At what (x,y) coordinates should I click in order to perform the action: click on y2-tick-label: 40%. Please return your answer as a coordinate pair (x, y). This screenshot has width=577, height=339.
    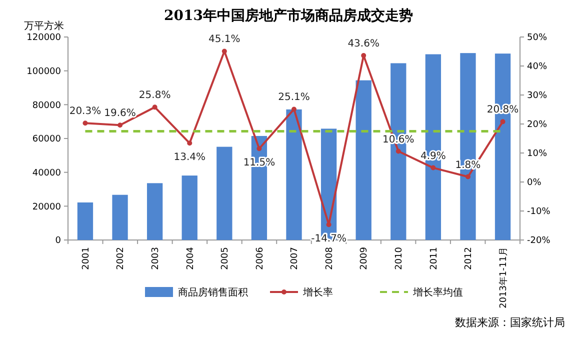
    Looking at the image, I should click on (537, 67).